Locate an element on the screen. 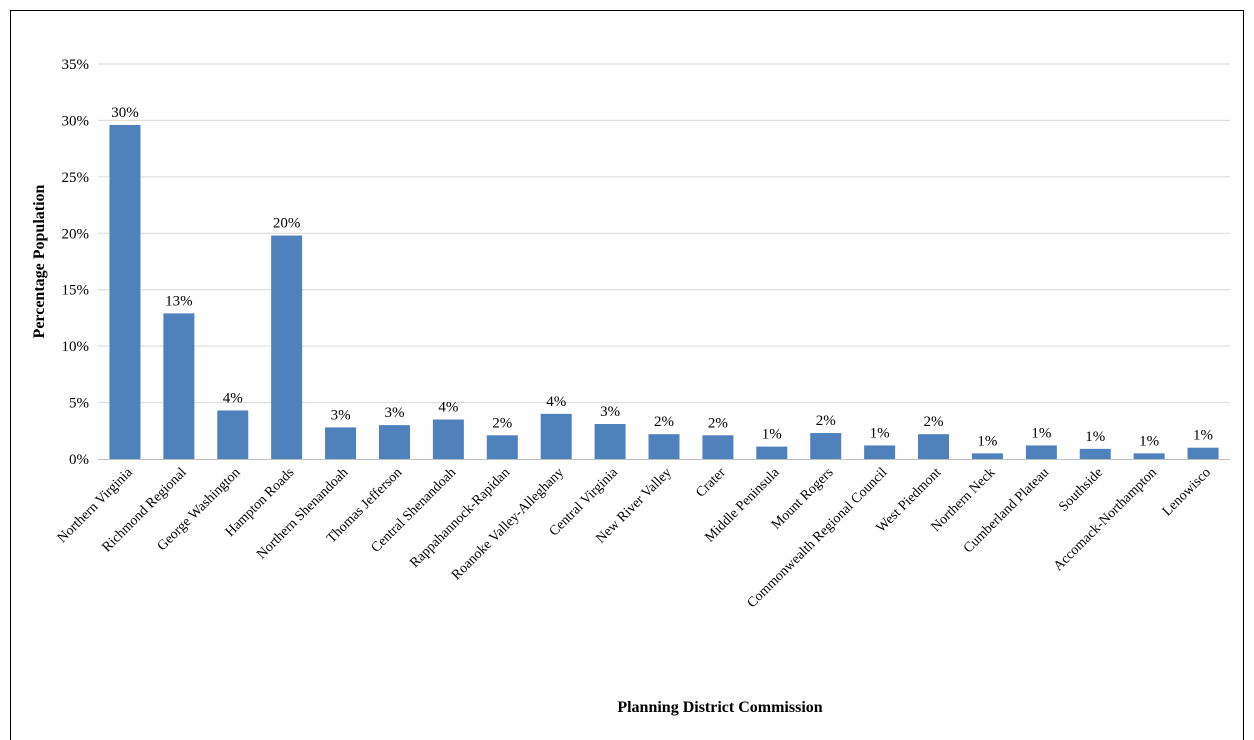 Image resolution: width=1254 pixels, height=740 pixels. y-tick-label: 0% is located at coordinates (79, 460).